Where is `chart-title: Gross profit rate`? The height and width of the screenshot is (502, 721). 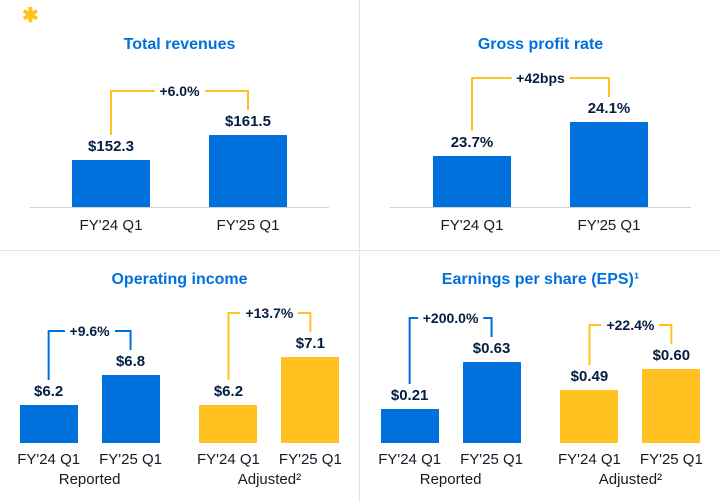 chart-title: Gross profit rate is located at coordinates (540, 44).